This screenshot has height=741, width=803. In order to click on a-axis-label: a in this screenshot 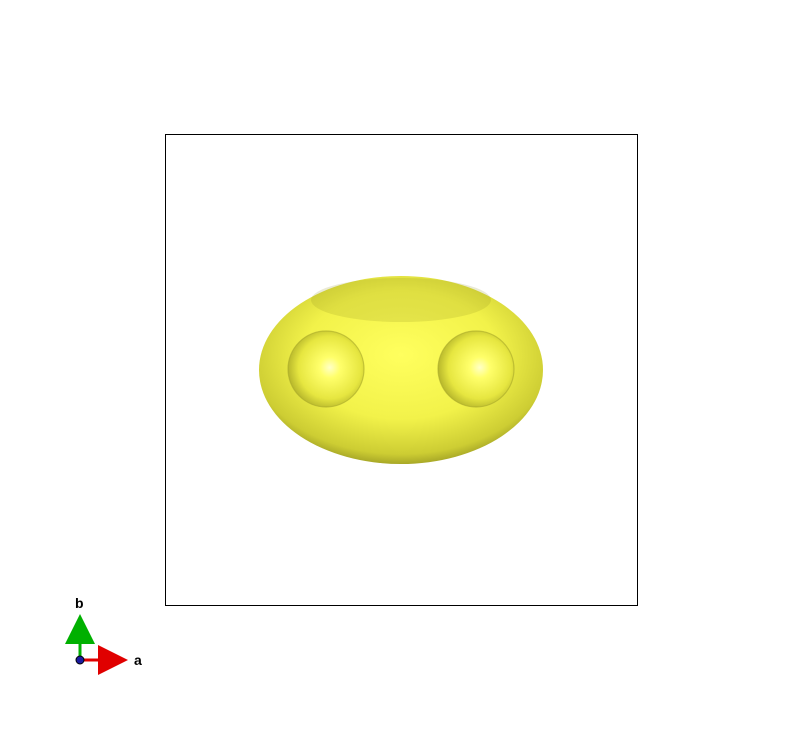, I will do `click(138, 660)`.